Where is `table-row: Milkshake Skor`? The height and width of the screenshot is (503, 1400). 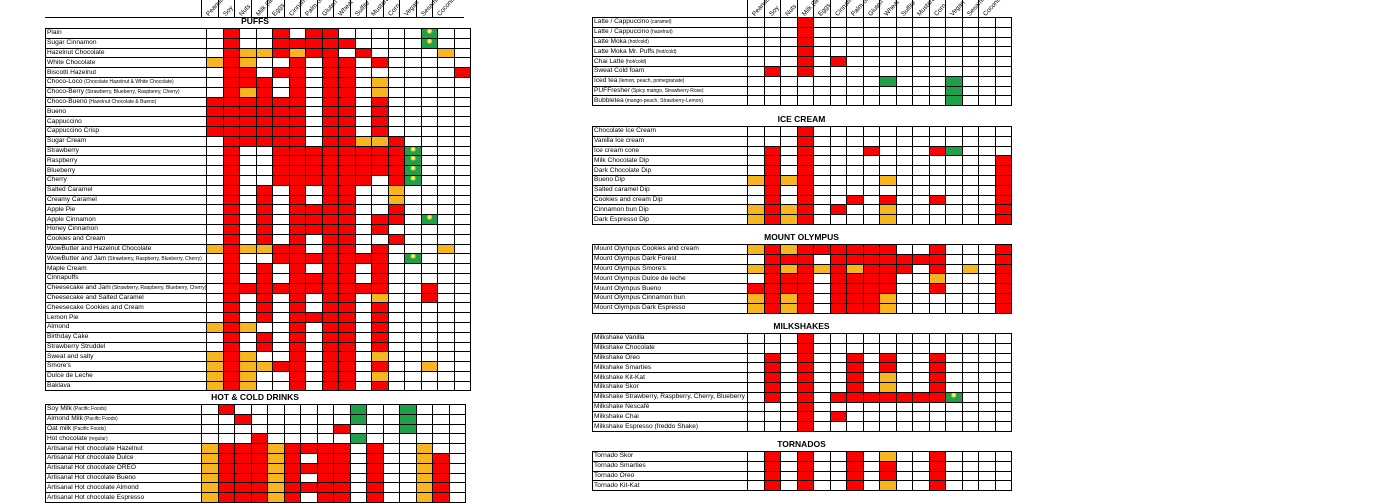
table-row: Milkshake Skor is located at coordinates (802, 387).